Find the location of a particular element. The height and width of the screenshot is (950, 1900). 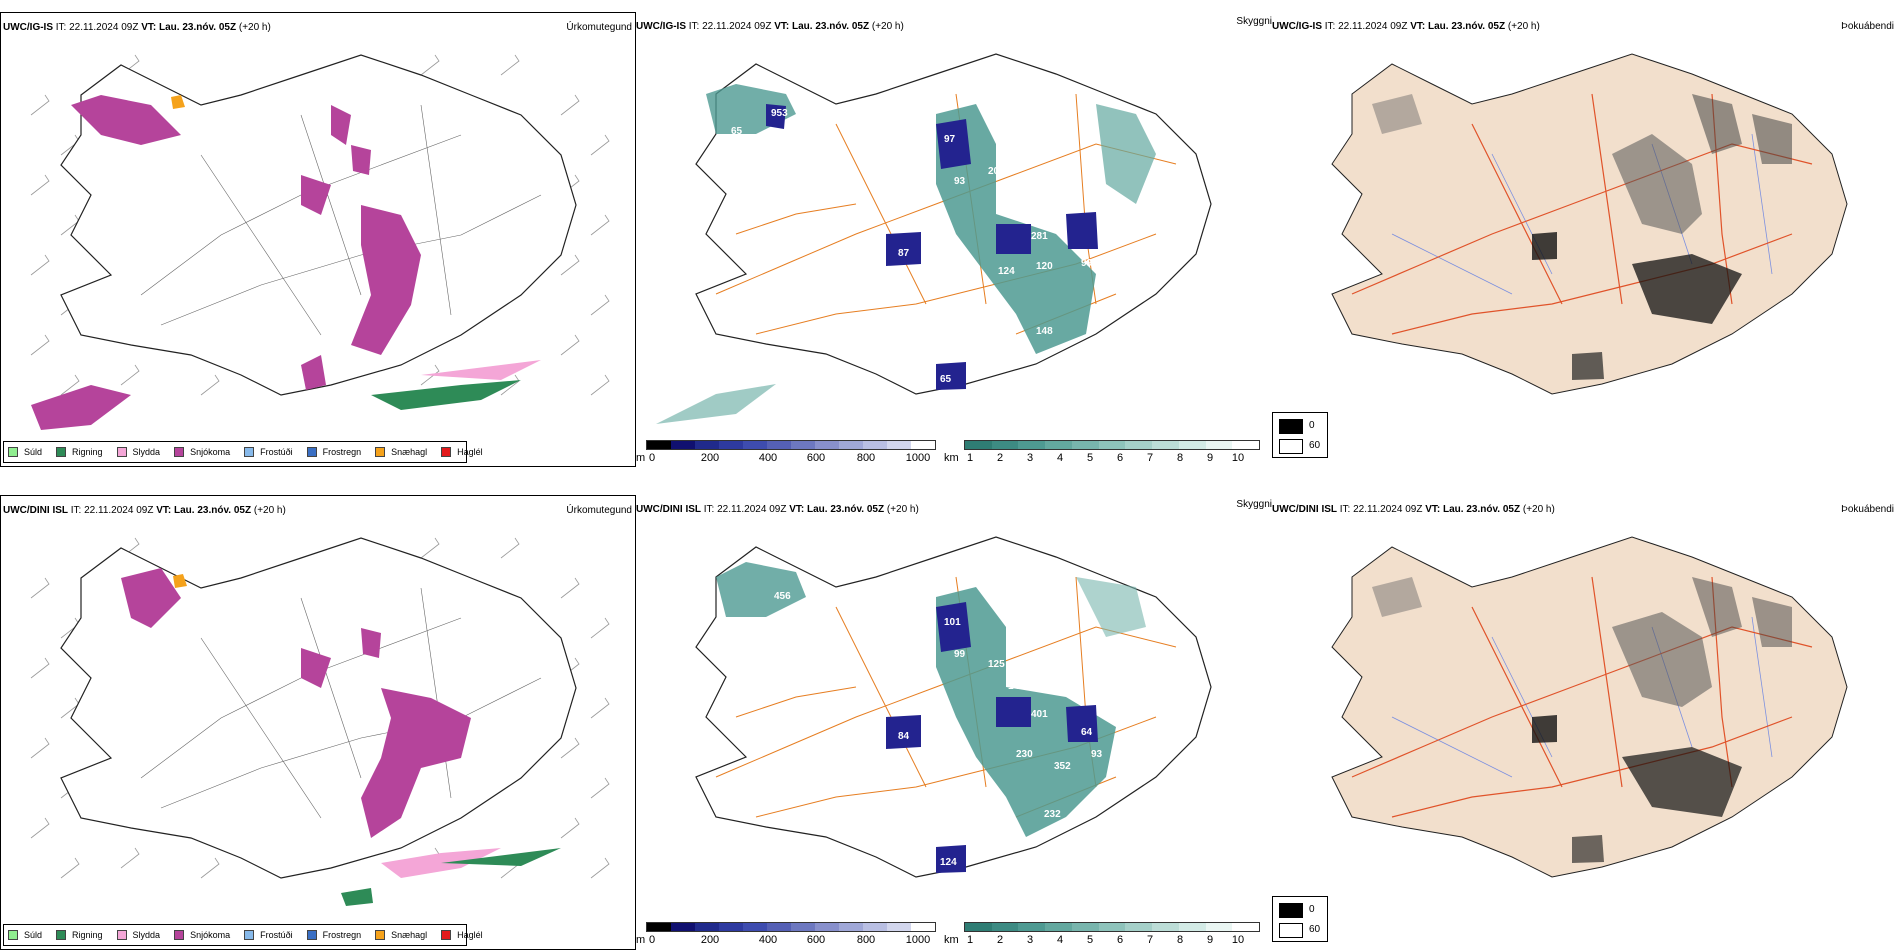

ceiling-label: 120 is located at coordinates (1044, 266).